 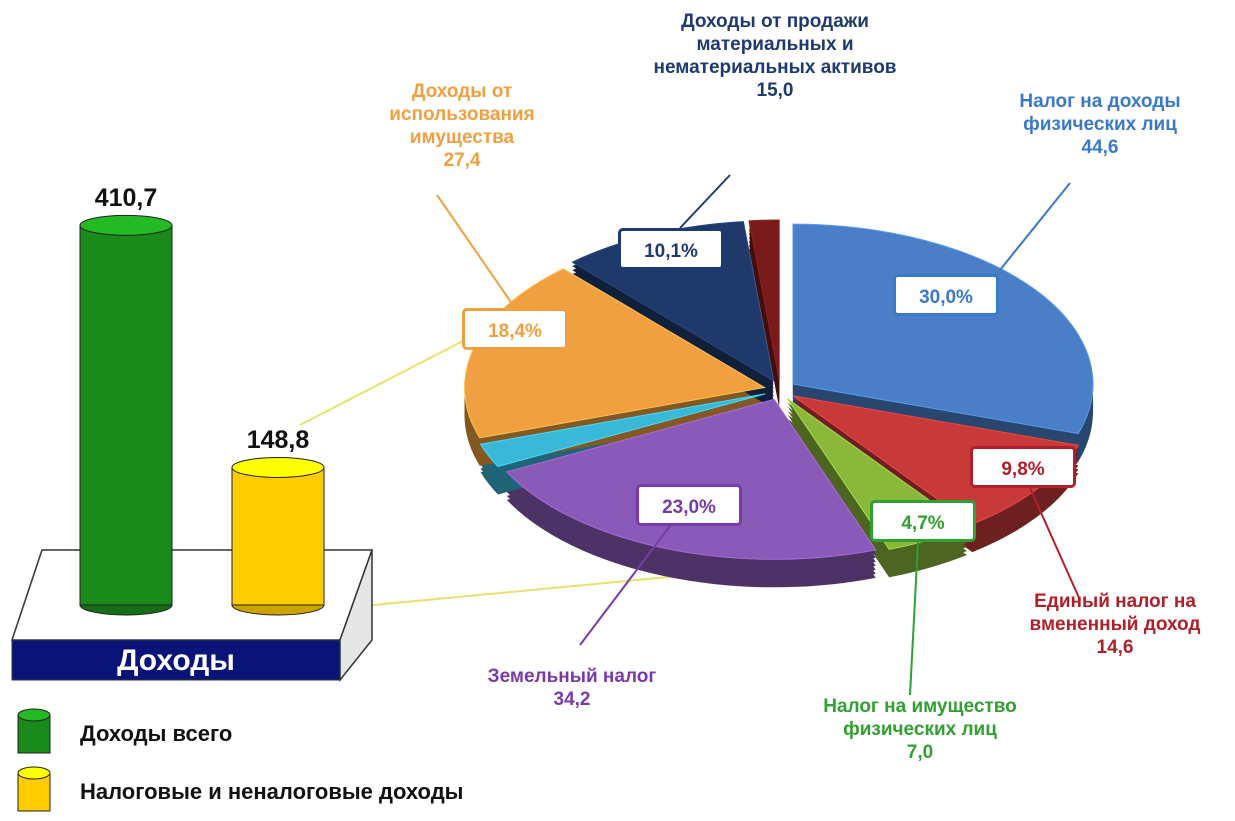 I want to click on slice-label: Налог на имущество физических лиц 7,0, so click(x=920, y=729).